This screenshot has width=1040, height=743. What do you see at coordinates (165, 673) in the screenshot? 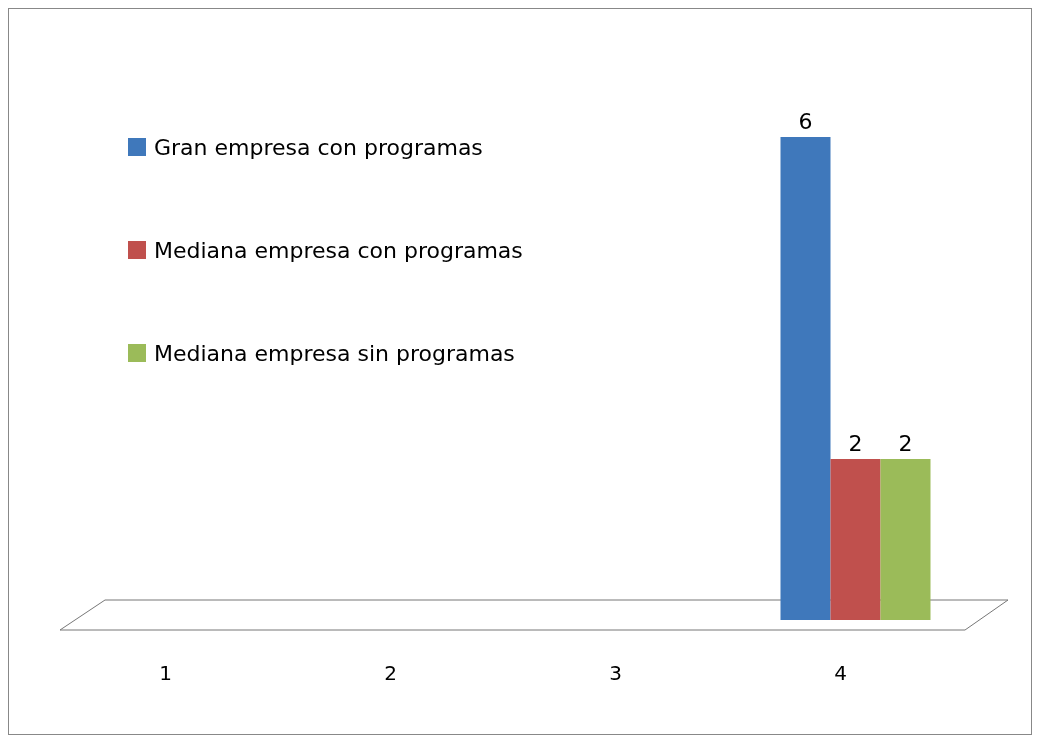
I see `x-tick-label: 1` at bounding box center [165, 673].